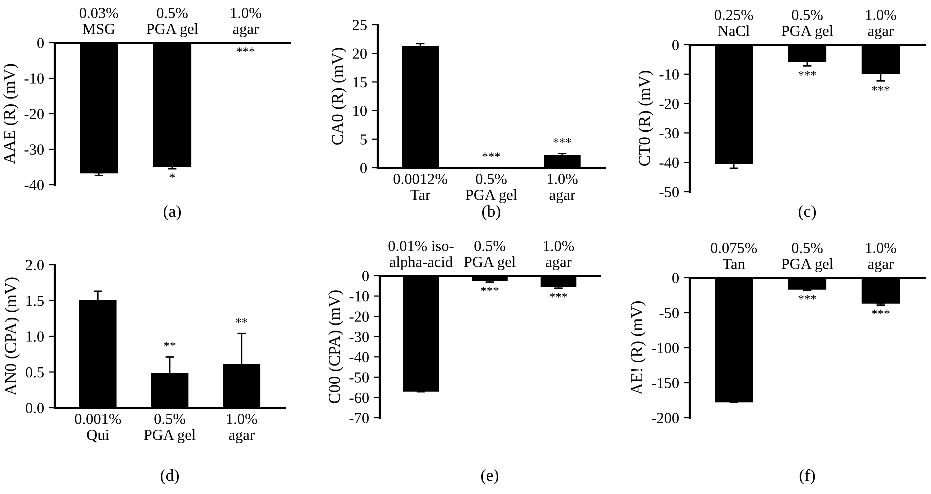 Image resolution: width=931 pixels, height=494 pixels. Describe the element at coordinates (35, 265) in the screenshot. I see `y-tick-label: 2.0` at that location.